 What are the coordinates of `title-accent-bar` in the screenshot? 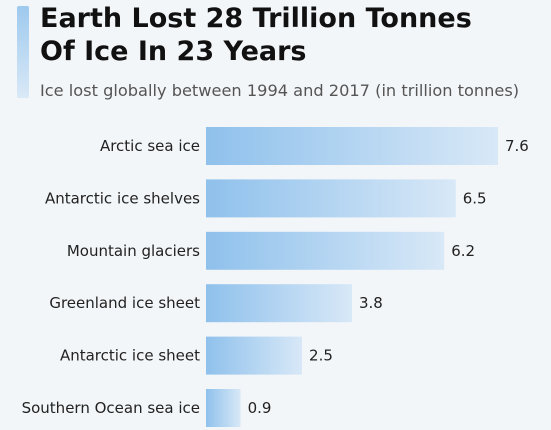 It's located at (23, 52).